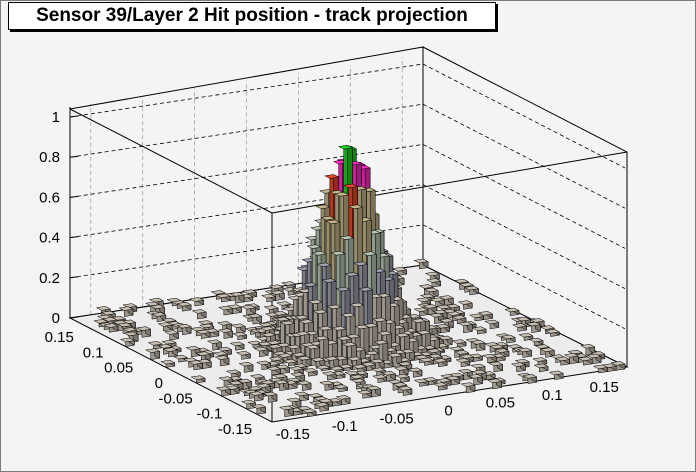 Image resolution: width=696 pixels, height=472 pixels. I want to click on x-tick-label: 0.15, so click(604, 387).